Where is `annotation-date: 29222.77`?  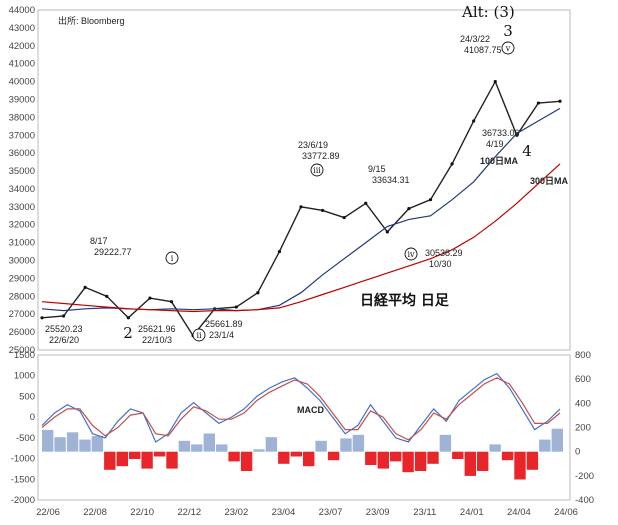
annotation-date: 29222.77 is located at coordinates (113, 252).